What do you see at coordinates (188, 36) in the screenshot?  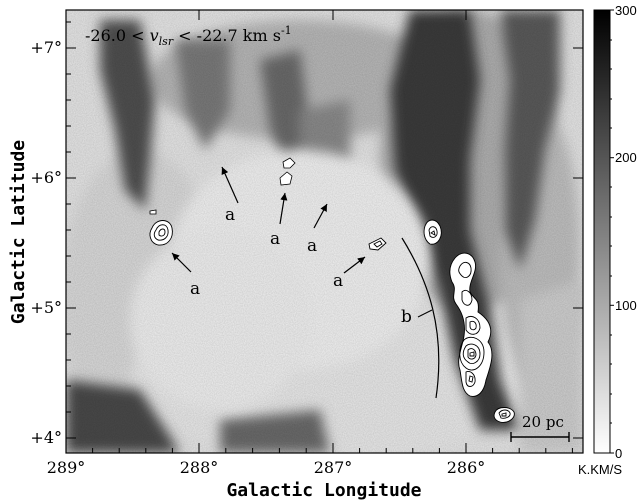 I see `velocity-range-label: -26.0 < vlsr < -22.7 km s-1` at bounding box center [188, 36].